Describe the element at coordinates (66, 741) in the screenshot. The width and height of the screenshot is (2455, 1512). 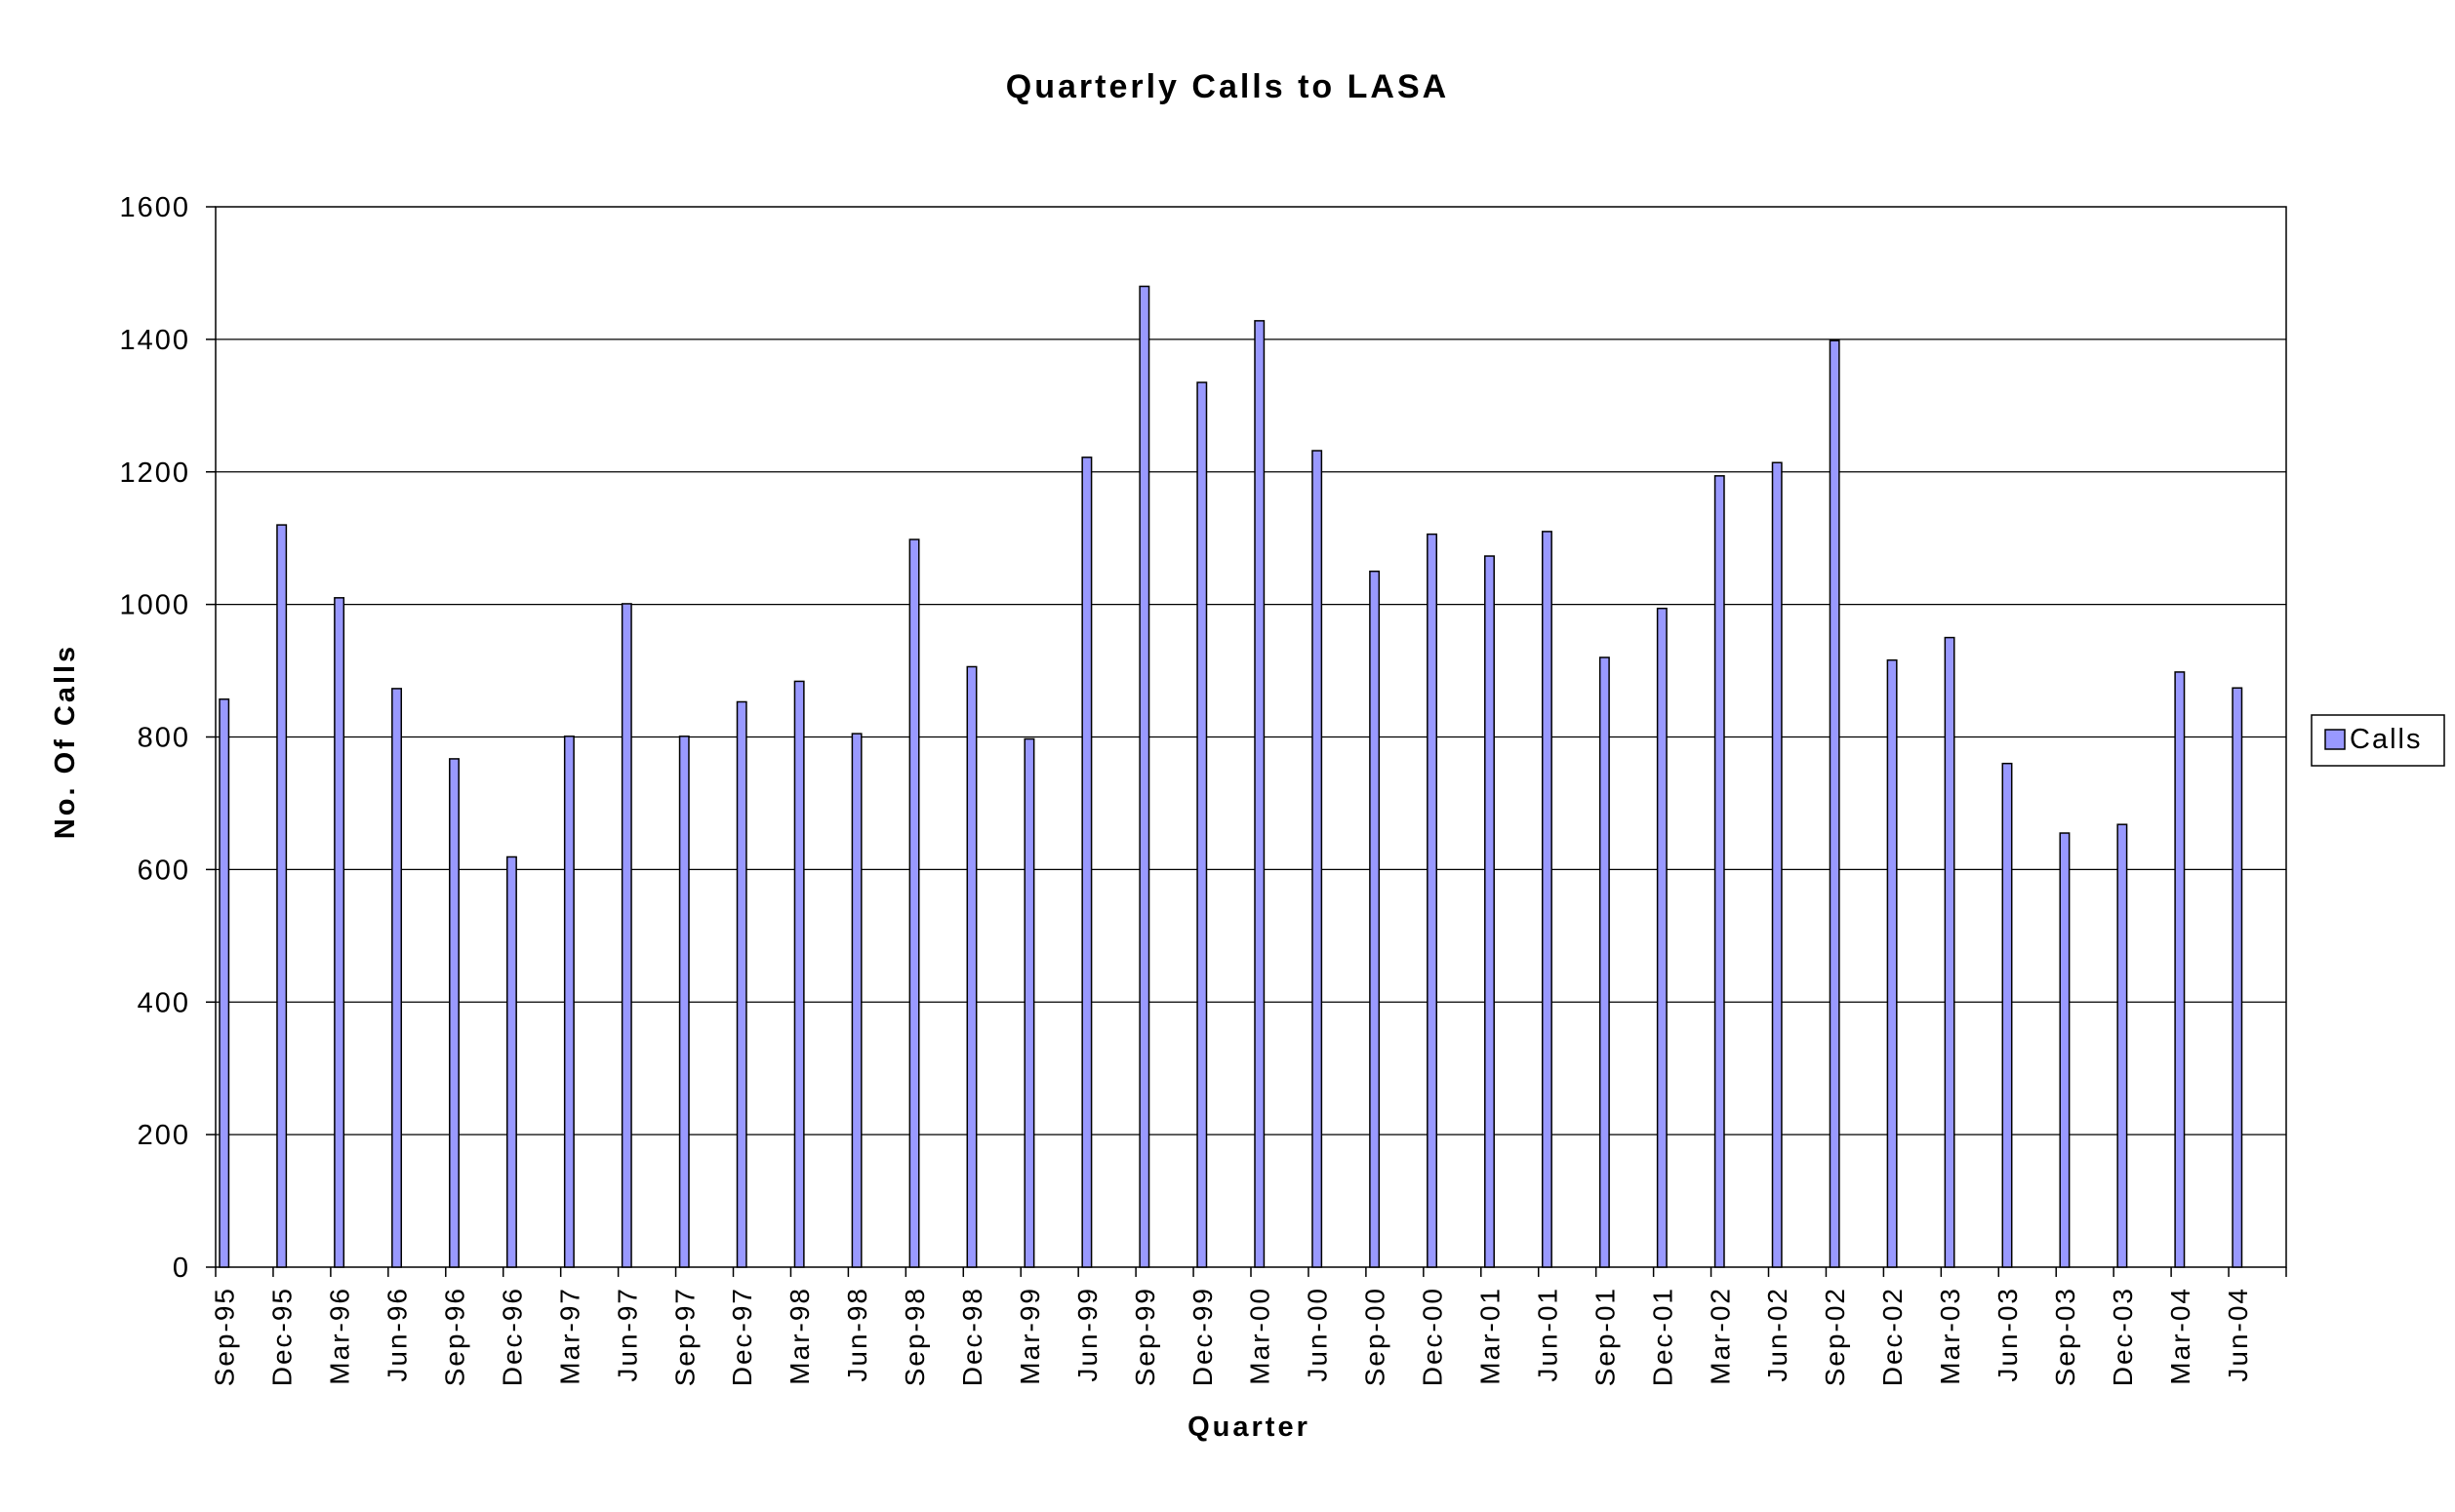
I see `y-axis-title: No. Of Calls` at that location.